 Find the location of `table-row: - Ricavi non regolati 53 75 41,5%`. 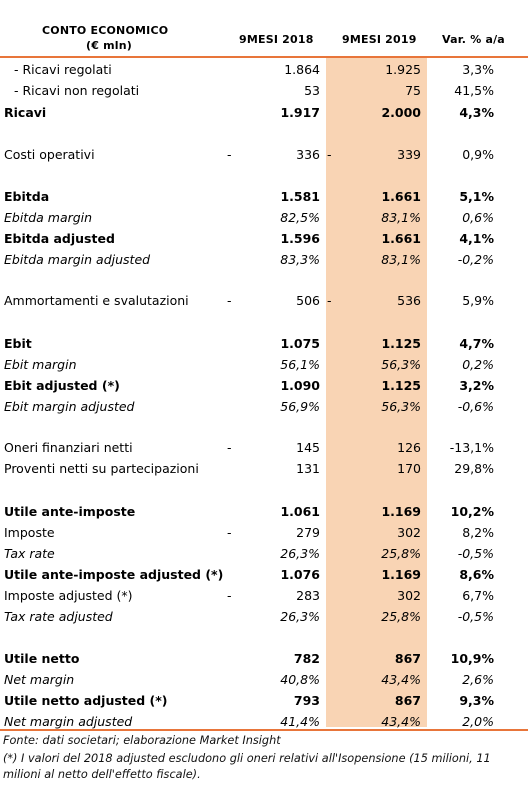

table-row: - Ricavi non regolati 53 75 41,5% is located at coordinates (254, 90).